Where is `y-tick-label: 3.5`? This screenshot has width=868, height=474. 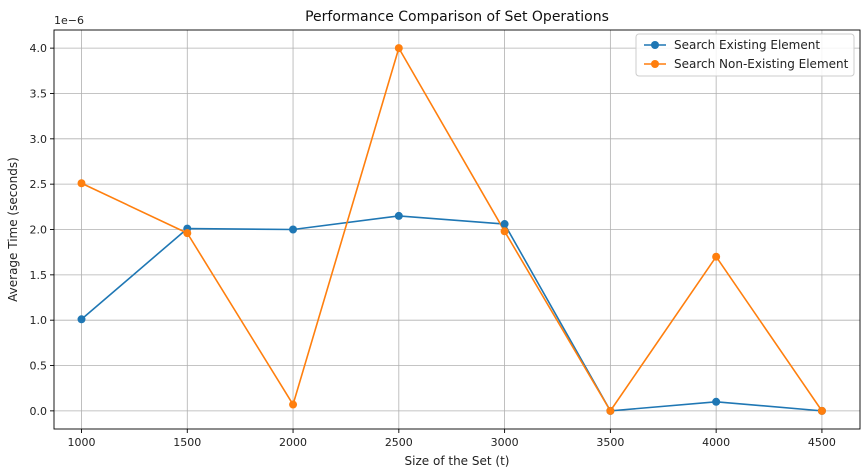 y-tick-label: 3.5 is located at coordinates (39, 93).